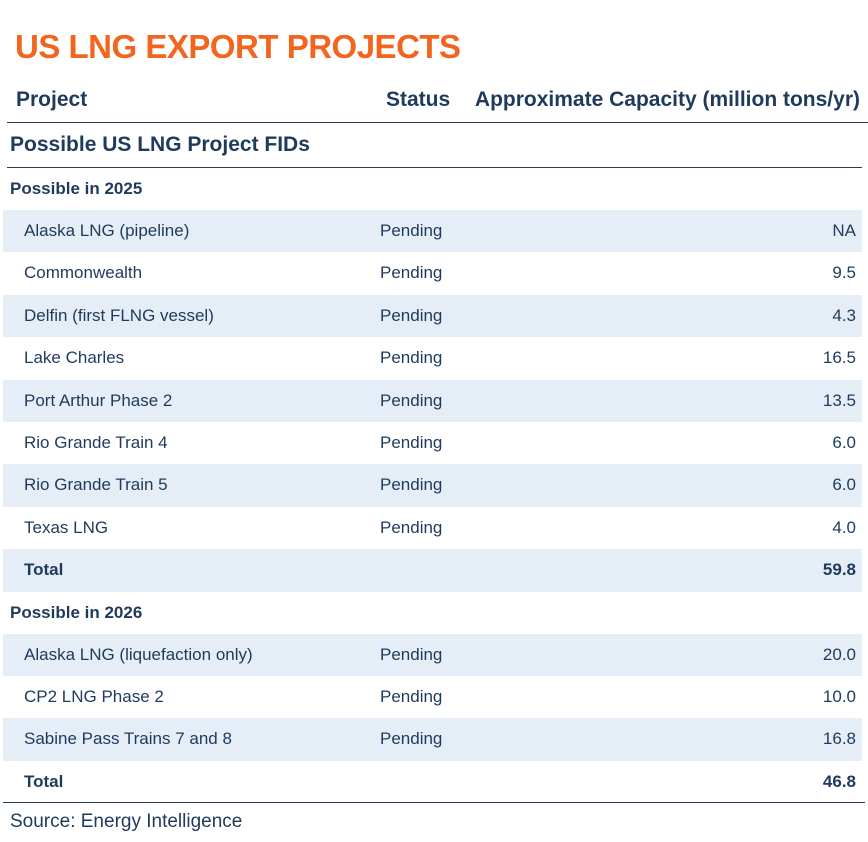 The width and height of the screenshot is (868, 842). I want to click on cell-project: CP2 LNG Phase 2, so click(94, 696).